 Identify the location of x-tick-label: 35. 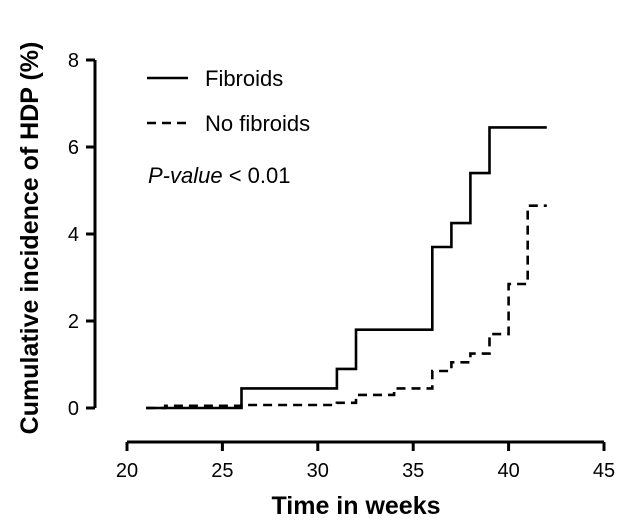
(413, 471).